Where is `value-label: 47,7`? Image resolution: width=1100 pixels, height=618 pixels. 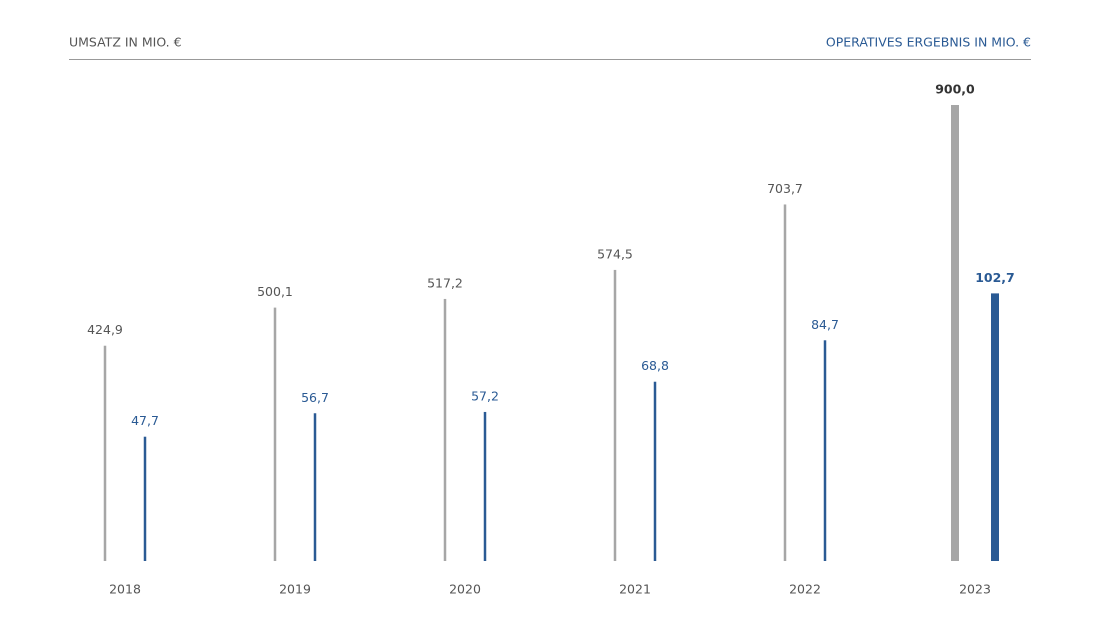
value-label: 47,7 is located at coordinates (145, 420).